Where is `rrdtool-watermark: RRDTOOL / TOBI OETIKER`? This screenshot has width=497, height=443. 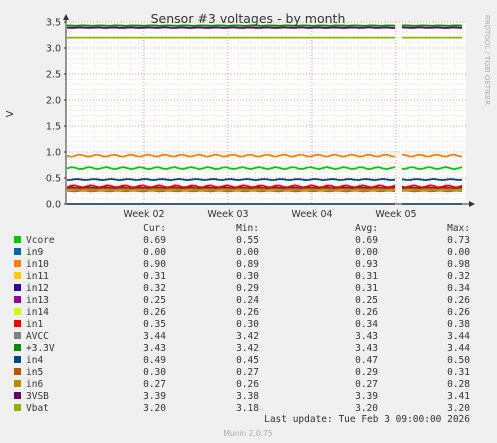
rrdtool-watermark: RRDTOOL / TOBI OETIKER is located at coordinates (487, 60).